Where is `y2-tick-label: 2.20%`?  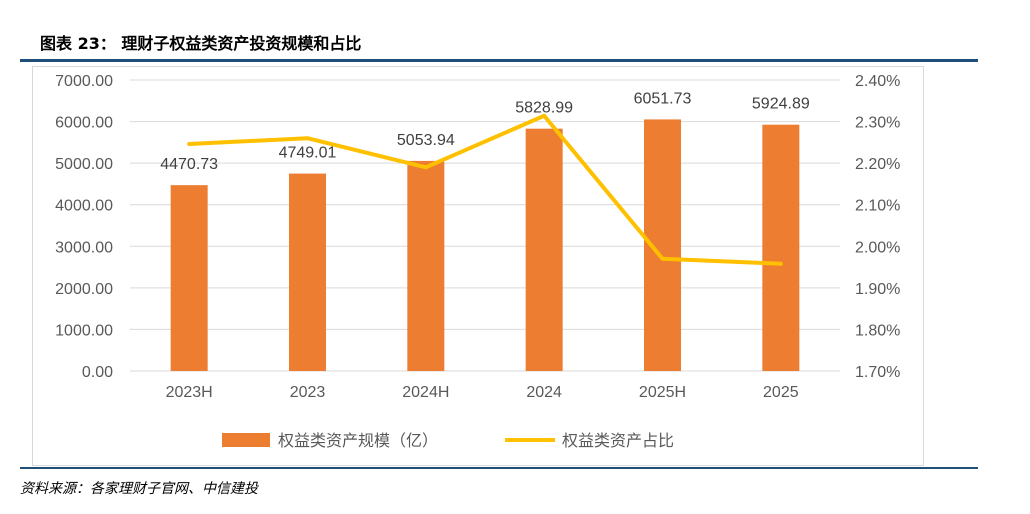 y2-tick-label: 2.20% is located at coordinates (877, 164).